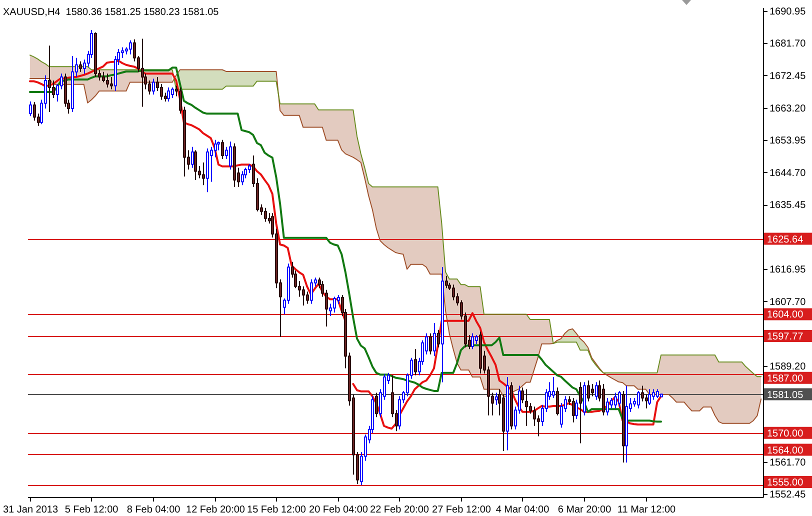 The width and height of the screenshot is (812, 516). Describe the element at coordinates (788, 270) in the screenshot. I see `y-tick-label: 1616.95` at that location.